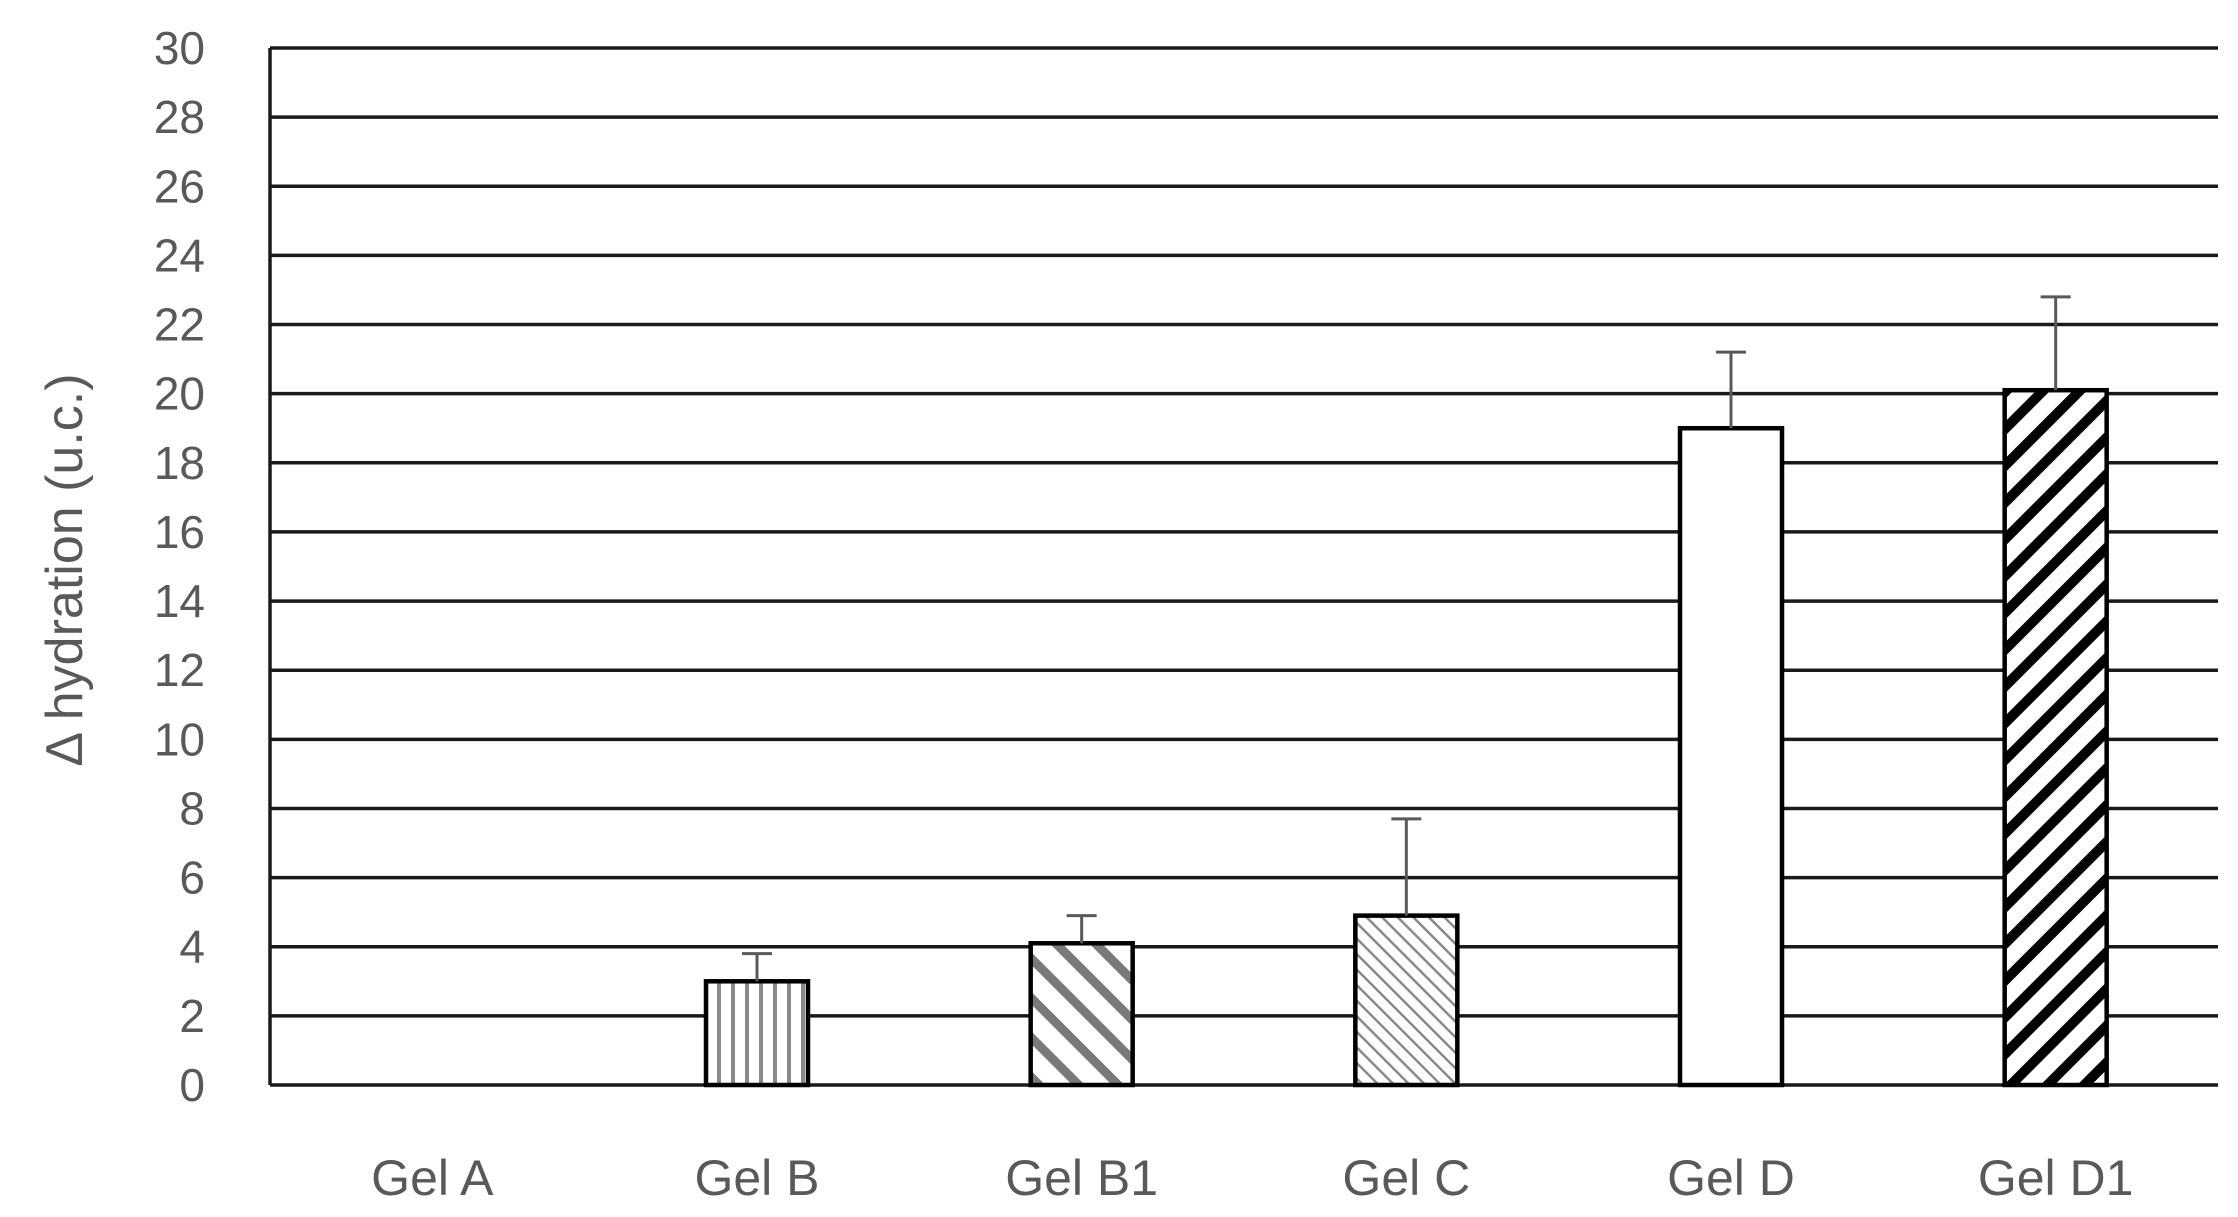  I want to click on y-tick-label: 30, so click(179, 48).